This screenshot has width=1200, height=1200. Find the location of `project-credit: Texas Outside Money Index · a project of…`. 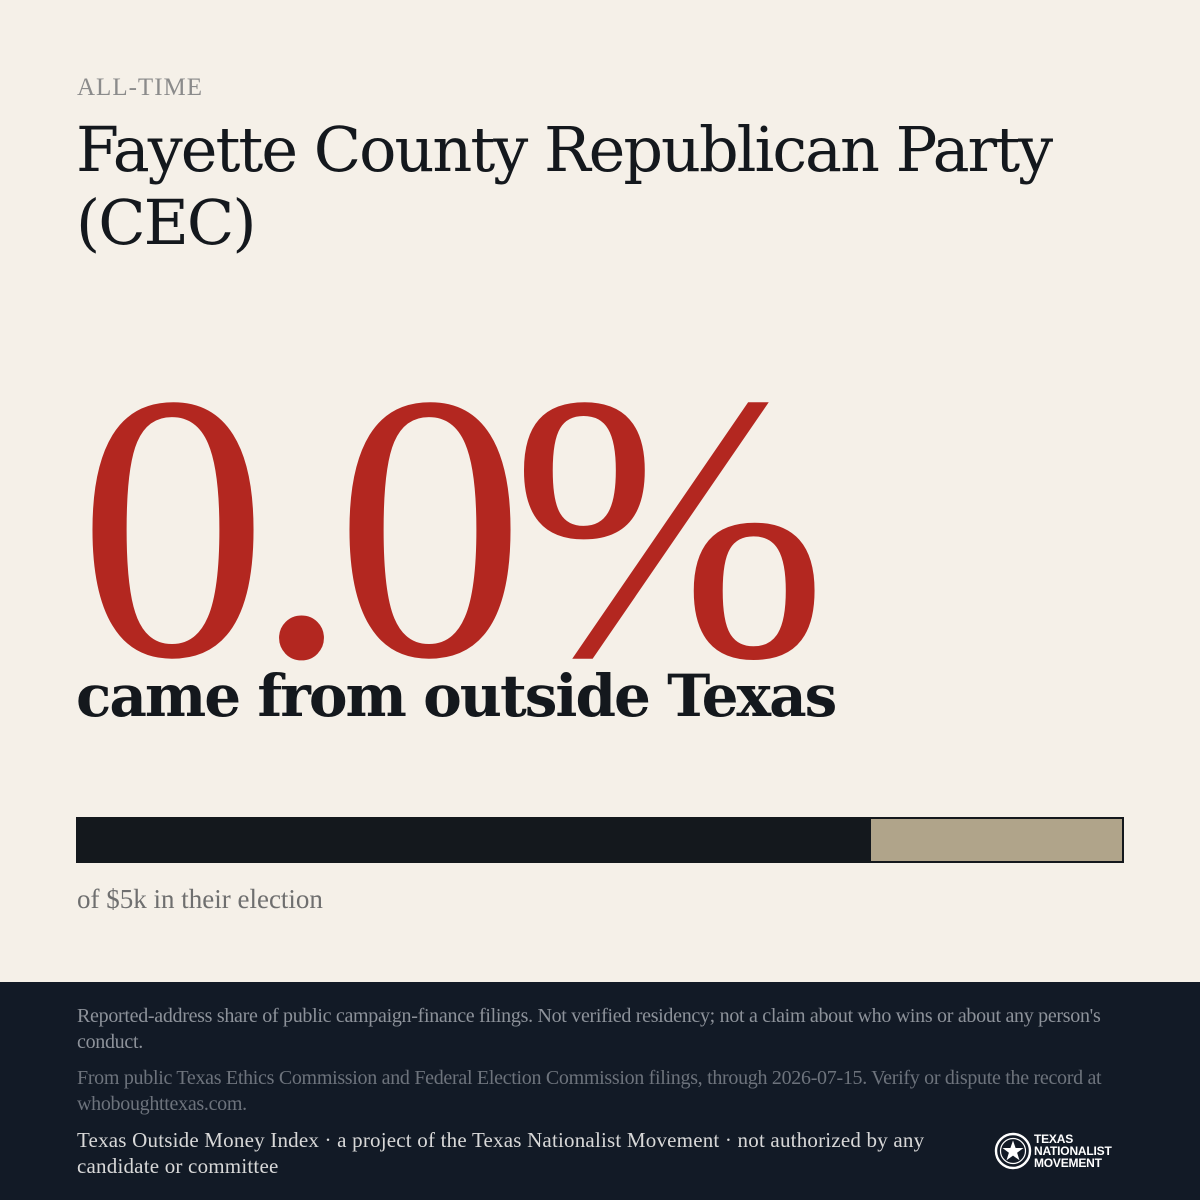

project-credit: Texas Outside Money Index · a project of… is located at coordinates (501, 1153).